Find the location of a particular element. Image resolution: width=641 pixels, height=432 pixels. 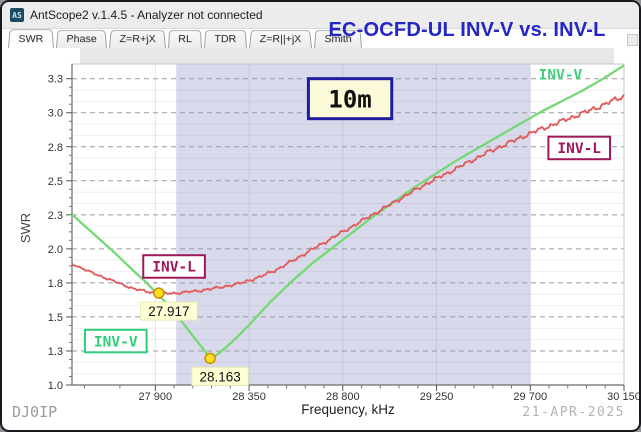

y-tick-label: 2.0 is located at coordinates (55, 250).